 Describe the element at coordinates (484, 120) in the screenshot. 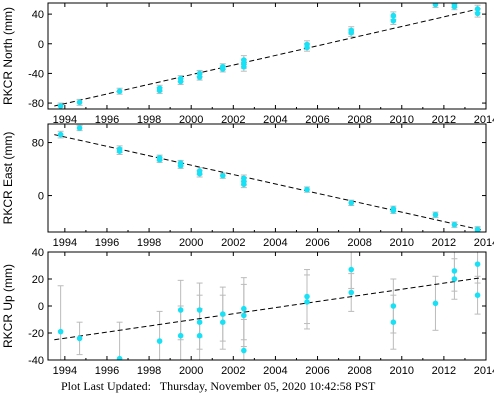

I see `x-tick-label-north-2014: 2014` at that location.